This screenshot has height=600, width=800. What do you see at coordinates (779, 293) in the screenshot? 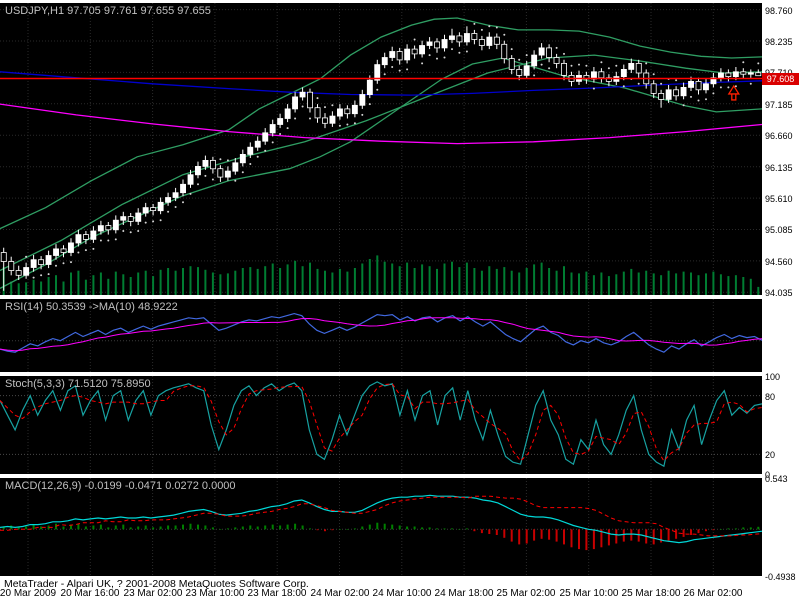
I see `scale-tick-label: 94.035` at bounding box center [779, 293].